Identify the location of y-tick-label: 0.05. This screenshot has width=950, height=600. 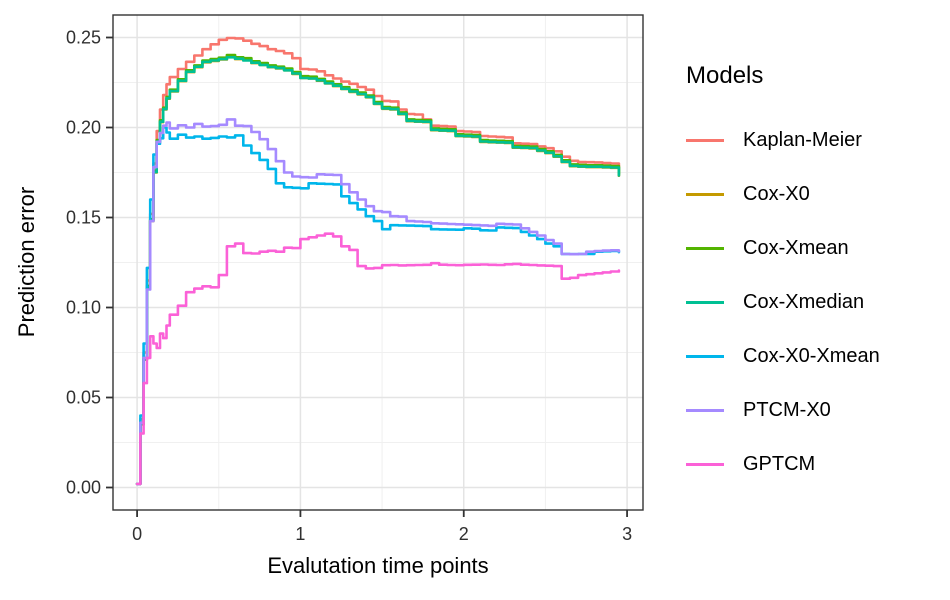
(83, 398).